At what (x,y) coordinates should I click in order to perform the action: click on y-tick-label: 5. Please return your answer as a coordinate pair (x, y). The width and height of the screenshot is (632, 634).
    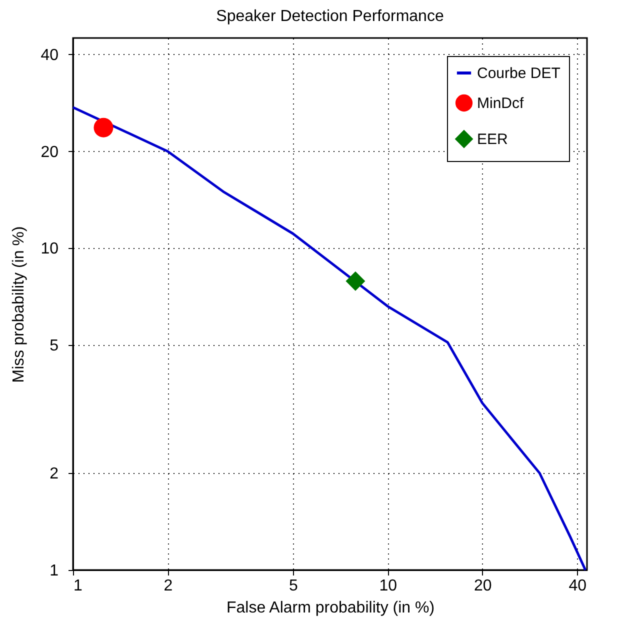
    Looking at the image, I should click on (54, 346).